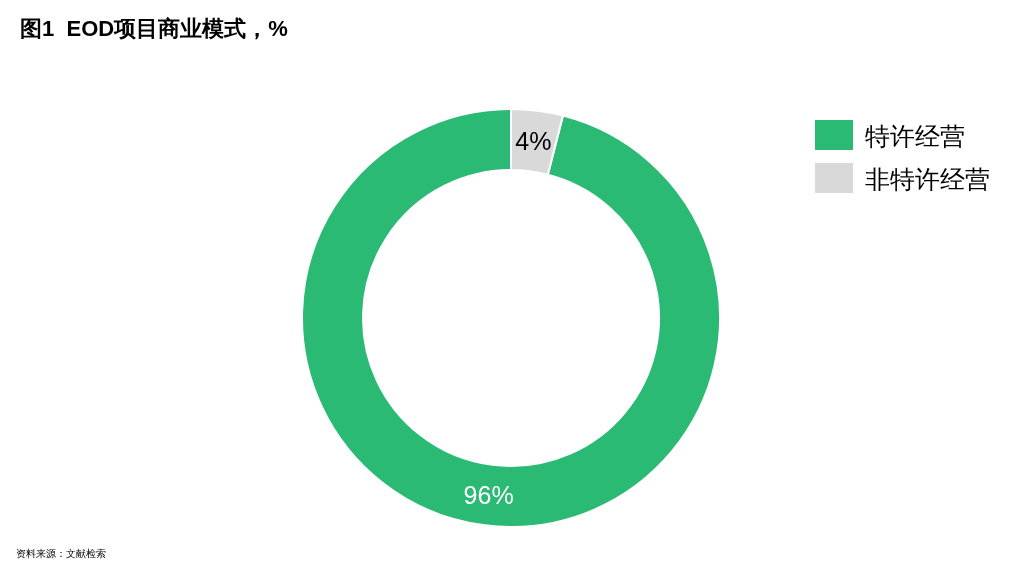  What do you see at coordinates (61, 553) in the screenshot?
I see `text: 资料来源：文献检索` at bounding box center [61, 553].